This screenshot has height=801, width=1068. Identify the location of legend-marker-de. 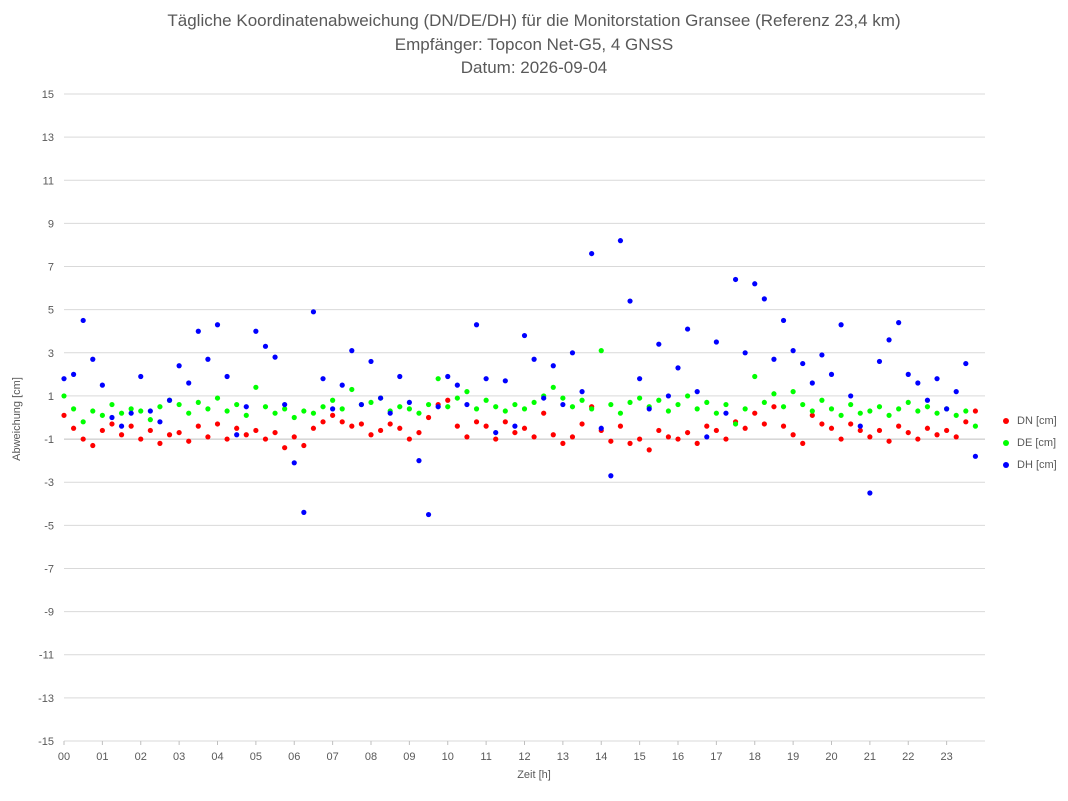
(1006, 443).